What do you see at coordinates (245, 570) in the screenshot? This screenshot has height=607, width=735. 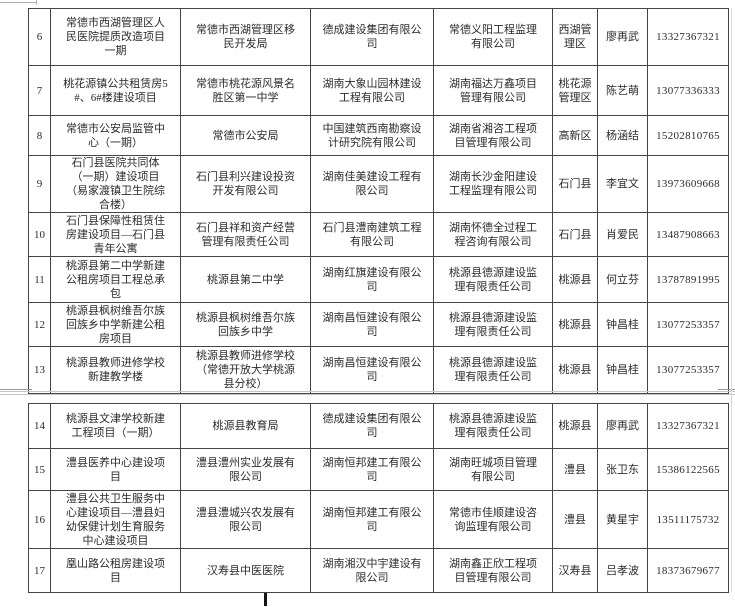 I see `cell-owner-unit: 汉寿县中医医院` at bounding box center [245, 570].